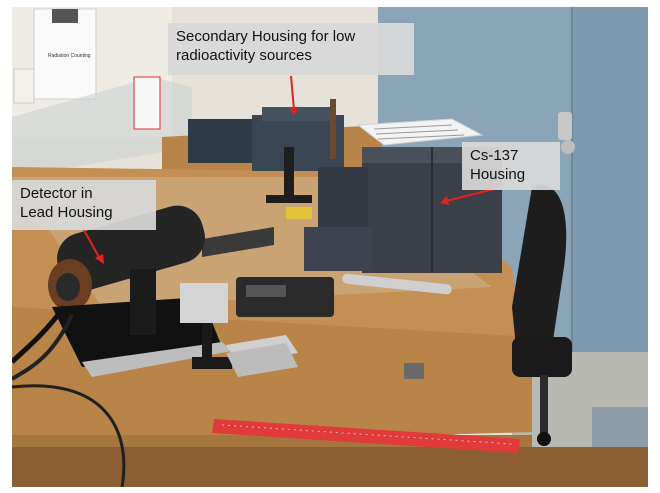 The image size is (660, 493). Describe the element at coordinates (397, 284) in the screenshot. I see `metal-rod` at that location.